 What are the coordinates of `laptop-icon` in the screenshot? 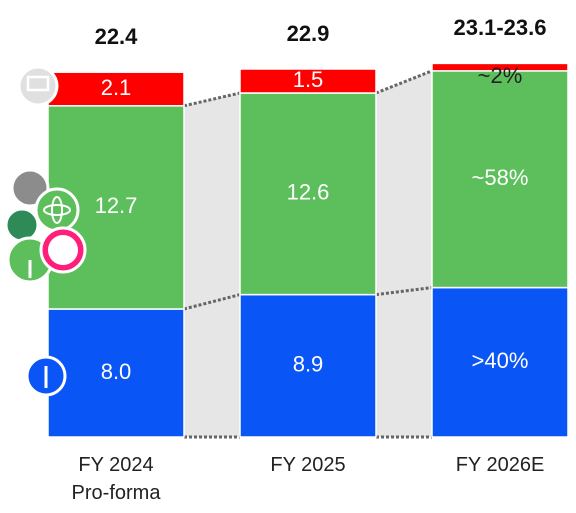 It's located at (38, 86).